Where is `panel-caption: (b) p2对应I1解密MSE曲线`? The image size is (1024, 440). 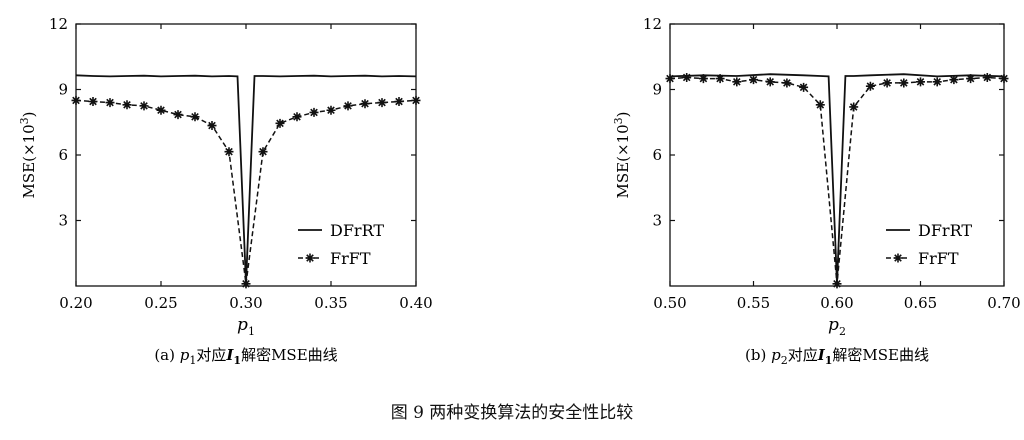
panel-caption: (b) p2对应I1解密MSE曲线 is located at coordinates (837, 356).